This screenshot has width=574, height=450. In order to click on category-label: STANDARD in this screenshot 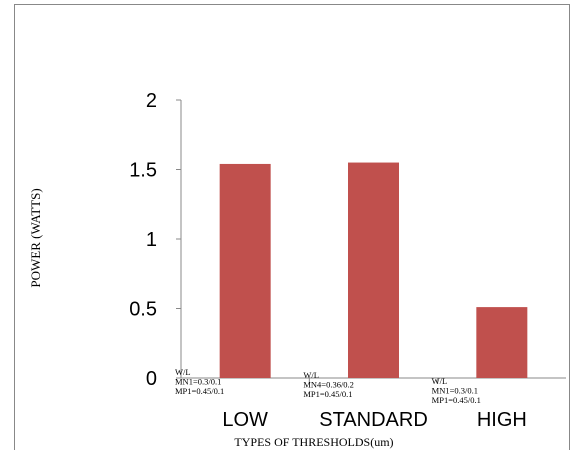, I will do `click(373, 420)`.